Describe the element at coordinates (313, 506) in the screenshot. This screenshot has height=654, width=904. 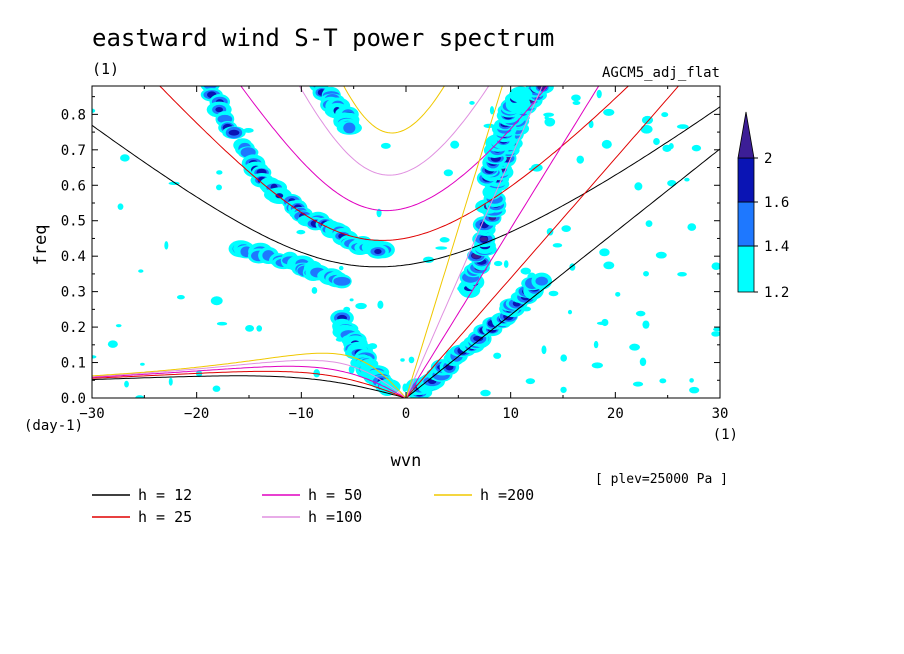
I see `legend: h = 12 h = 25 h = 50 h =100 h =200` at that location.